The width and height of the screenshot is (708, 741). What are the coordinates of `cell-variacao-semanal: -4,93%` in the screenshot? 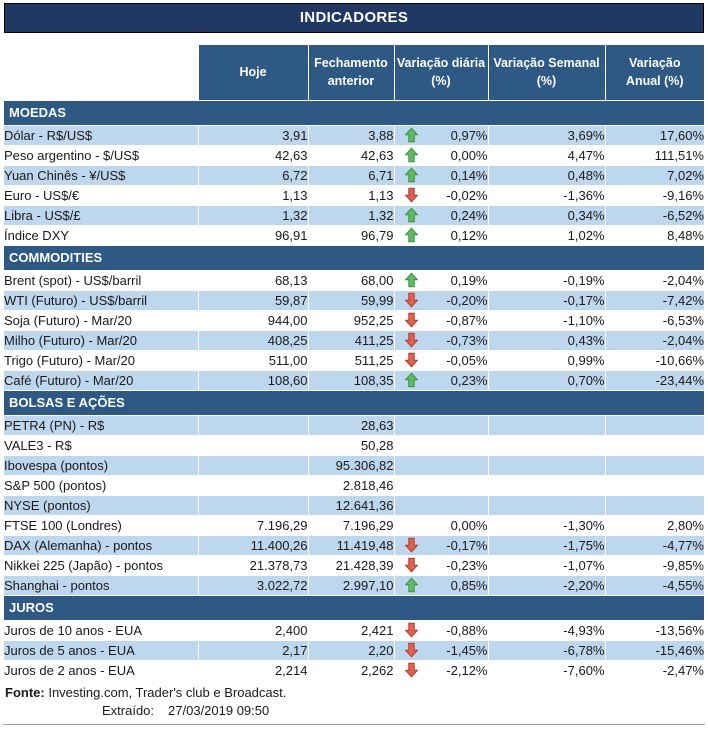 It's located at (546, 630).